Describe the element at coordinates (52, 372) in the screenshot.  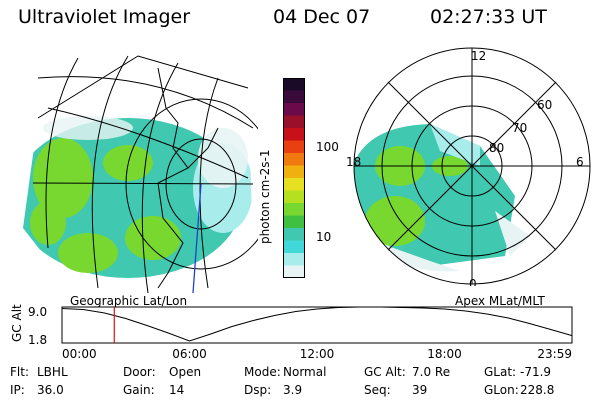
I see `footer-value: LBHL` at that location.